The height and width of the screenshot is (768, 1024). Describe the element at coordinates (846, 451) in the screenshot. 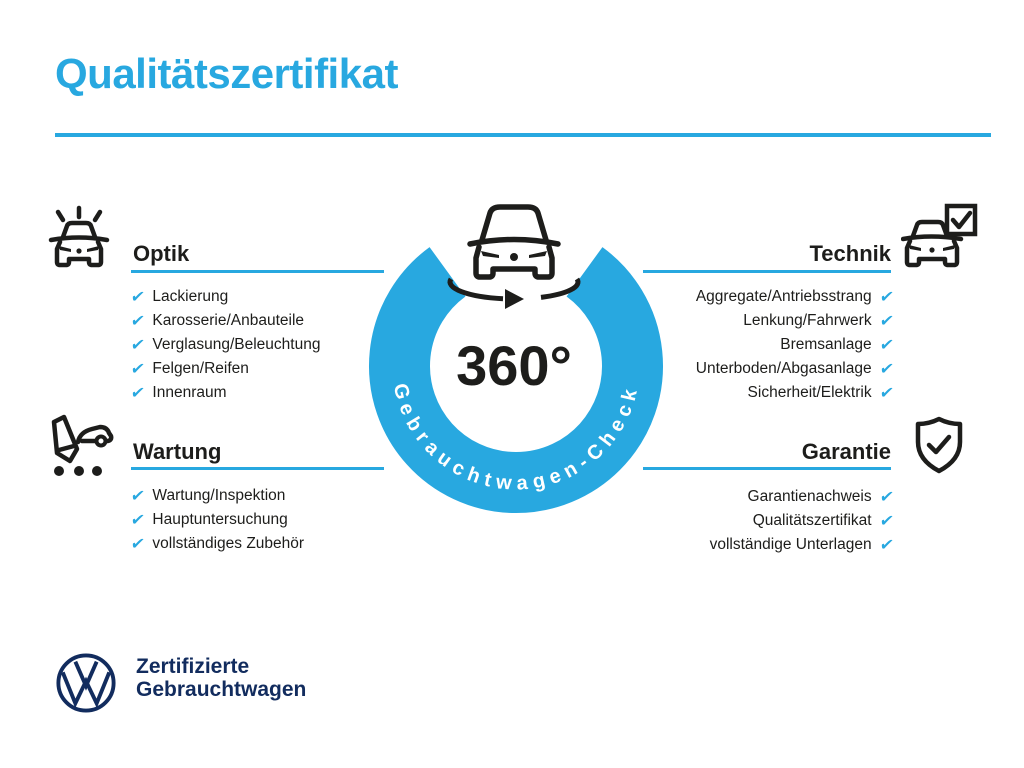

I see `section-title-garantie: Garantie` at that location.